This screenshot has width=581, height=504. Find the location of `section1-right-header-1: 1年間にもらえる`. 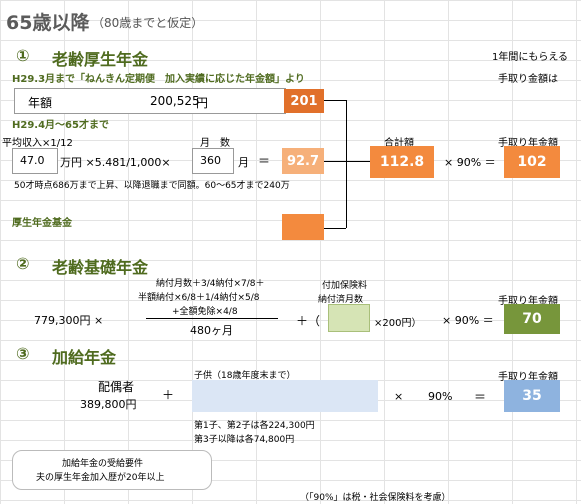

section1-right-header-1: 1年間にもらえる is located at coordinates (530, 57).